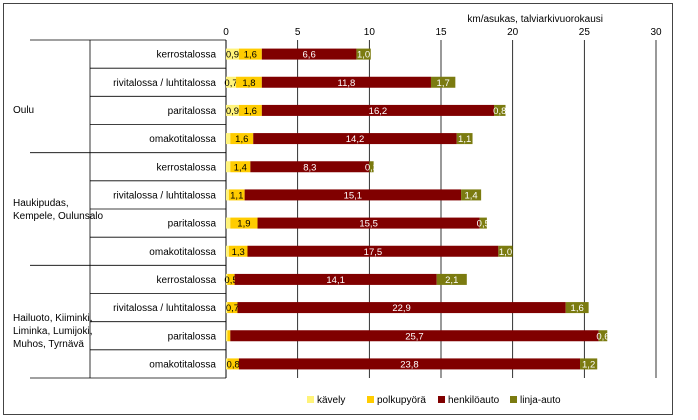  I want to click on data-label: 1,9, so click(243, 224).